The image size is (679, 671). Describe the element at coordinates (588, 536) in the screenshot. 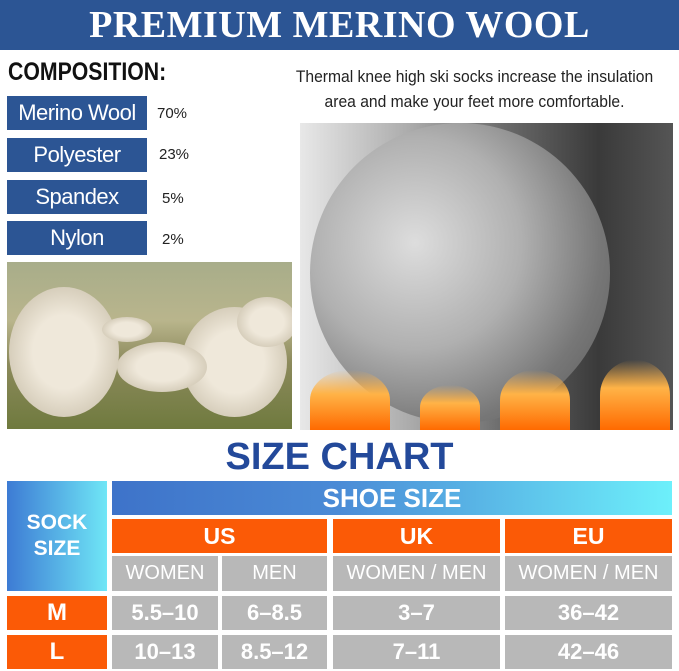

I see `region-eu: EU` at that location.